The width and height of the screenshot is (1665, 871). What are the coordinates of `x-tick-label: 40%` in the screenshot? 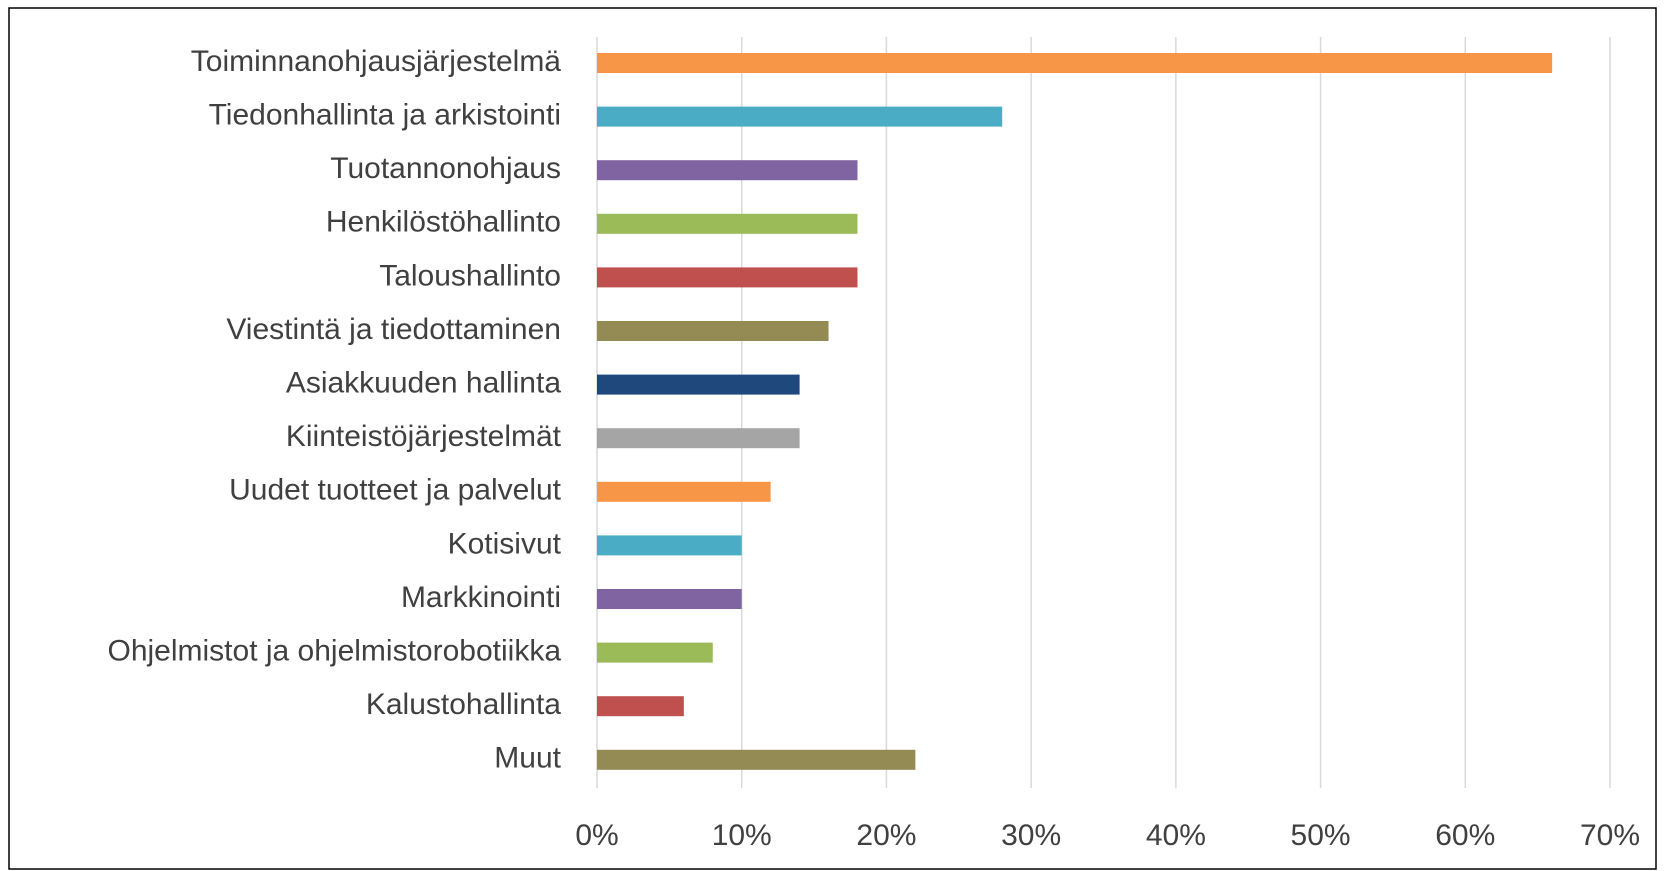 It's located at (1176, 835).